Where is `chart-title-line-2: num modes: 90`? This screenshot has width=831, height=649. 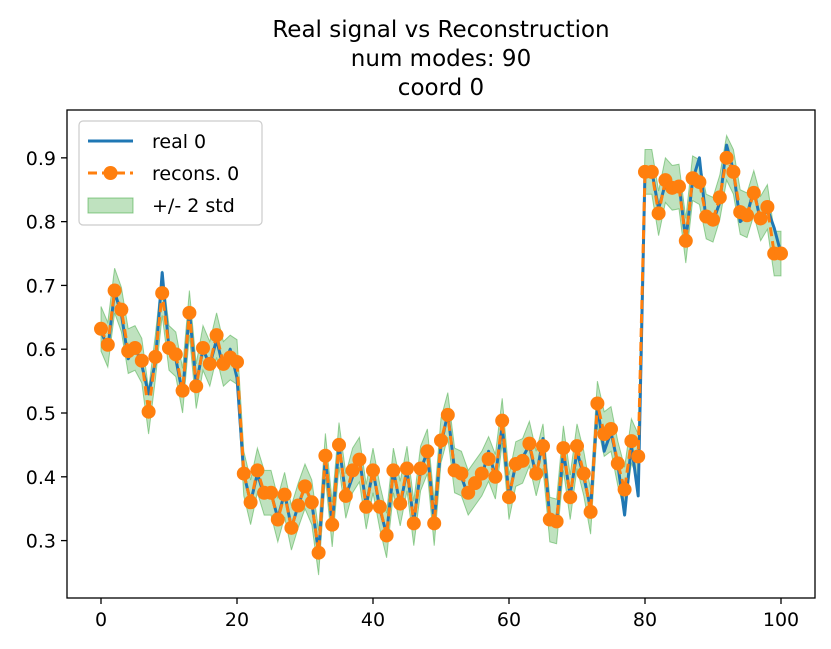
chart-title-line-2: num modes: 90 is located at coordinates (441, 59).